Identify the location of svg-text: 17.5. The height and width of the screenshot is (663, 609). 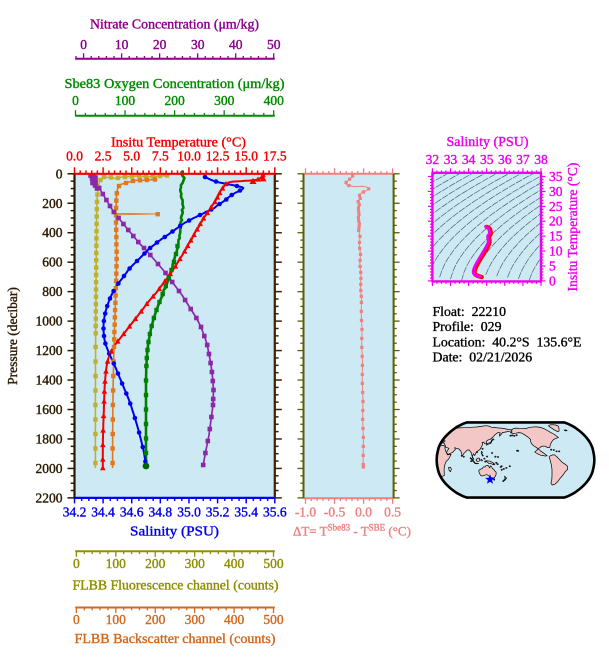
(275, 156).